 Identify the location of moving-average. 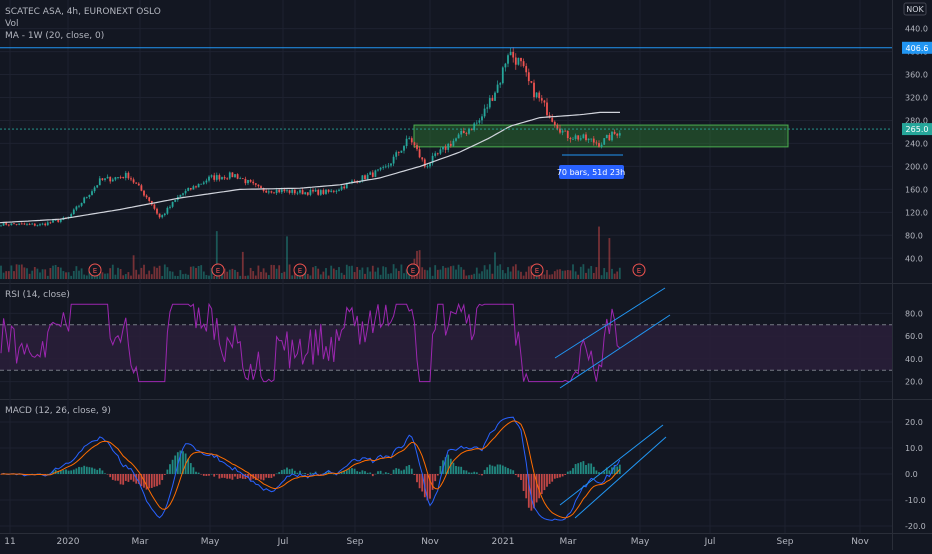
(310, 167).